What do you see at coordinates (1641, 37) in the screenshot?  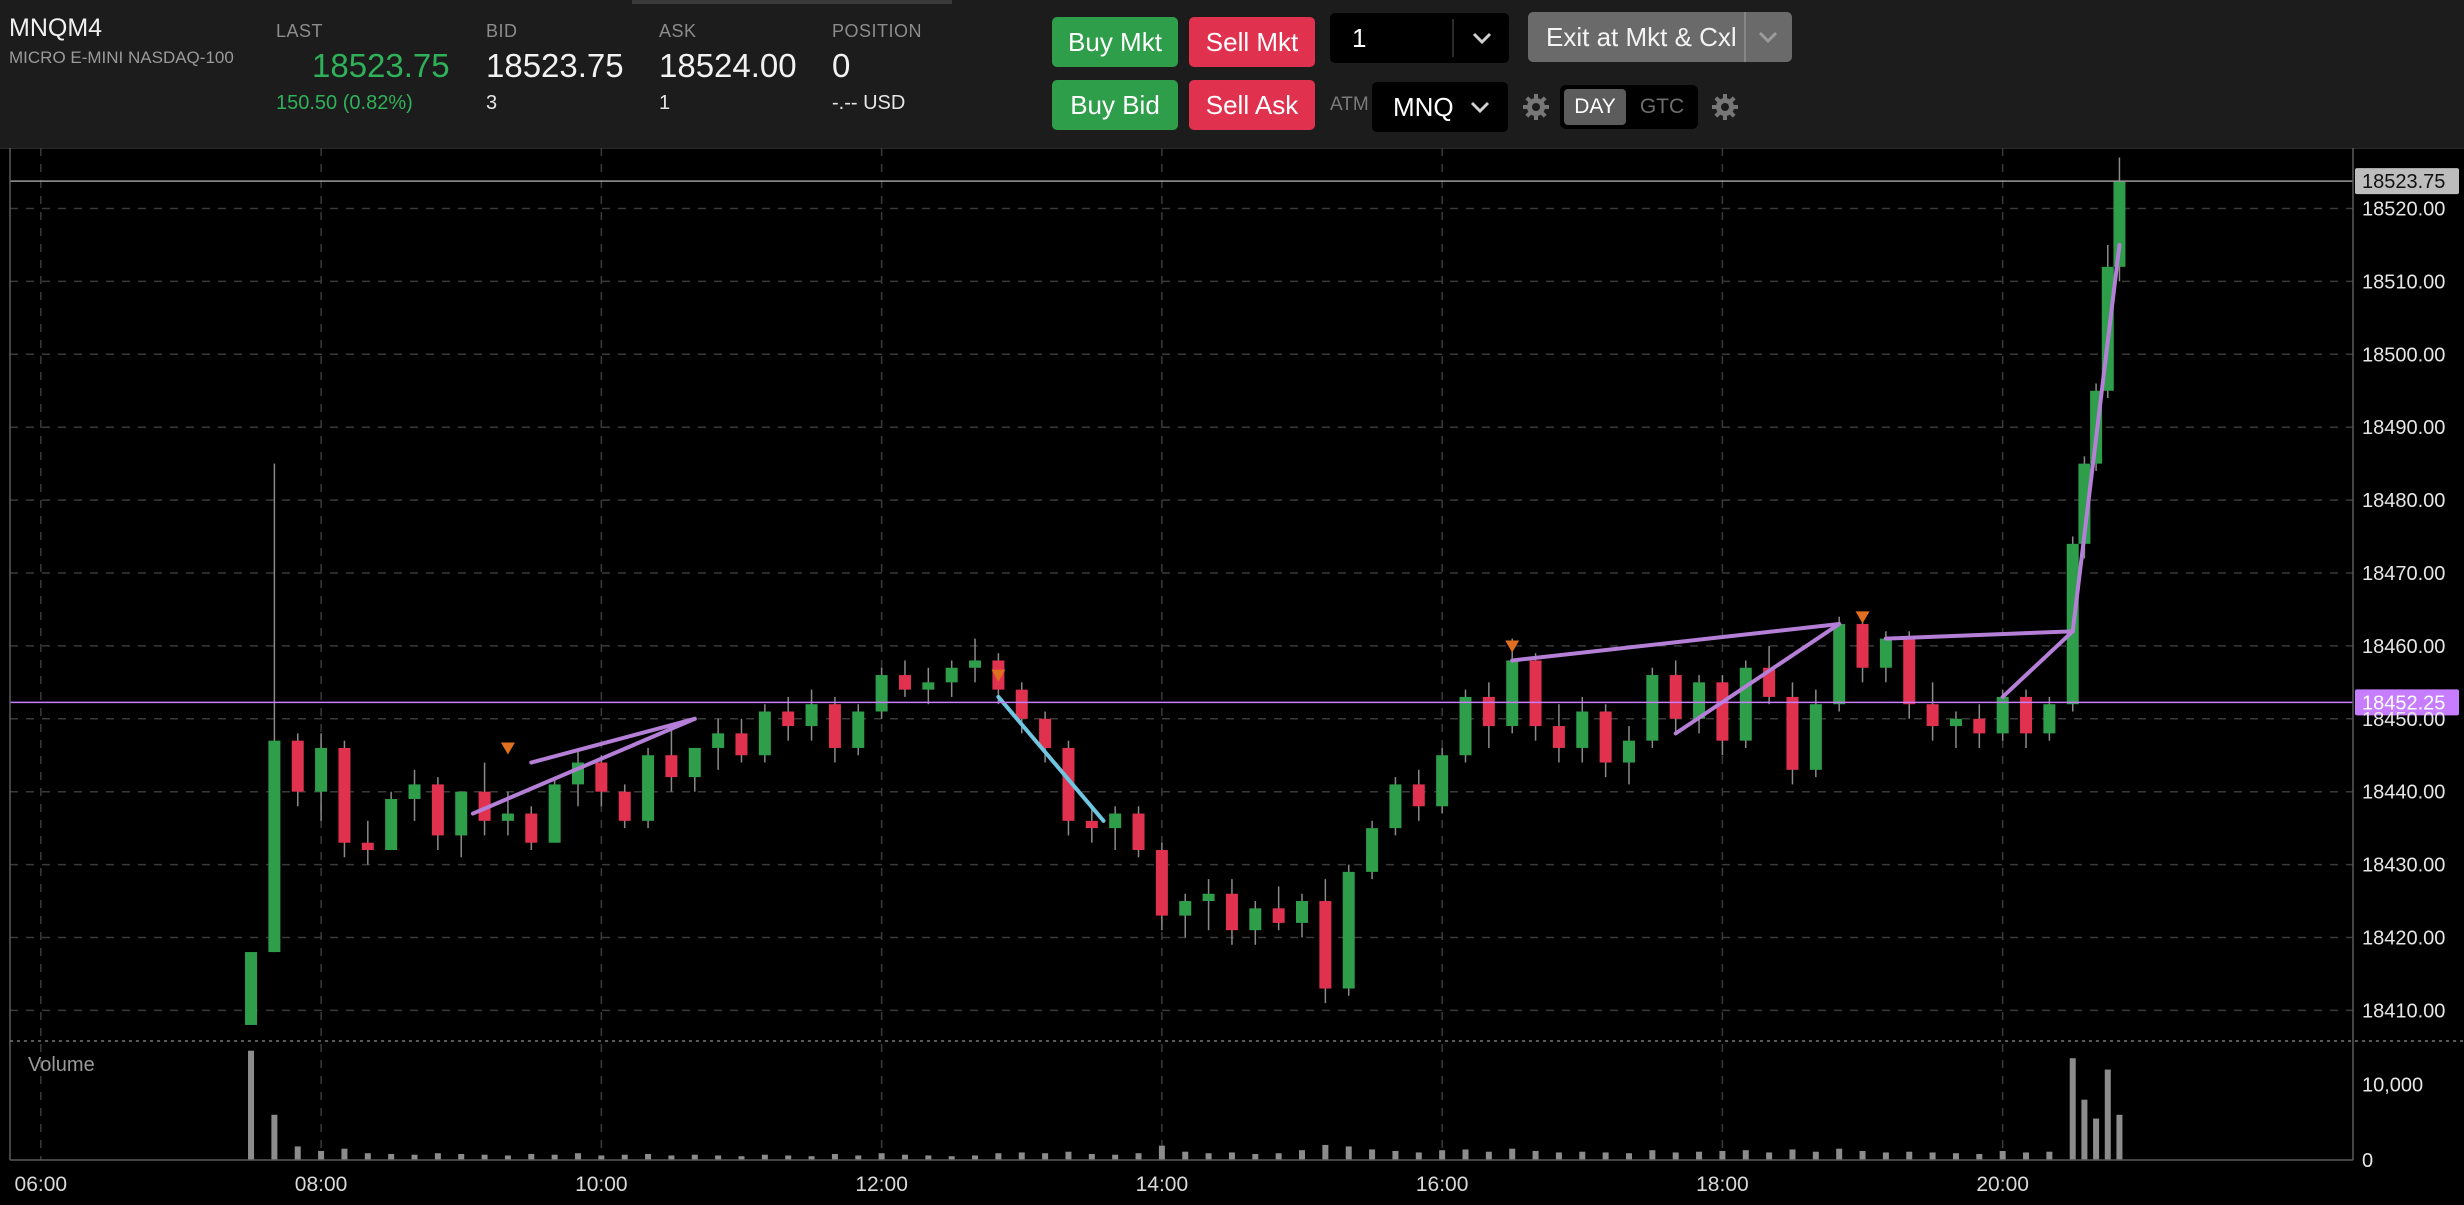 I see `exit-button-label: Exit at Mkt & Cxl` at bounding box center [1641, 37].